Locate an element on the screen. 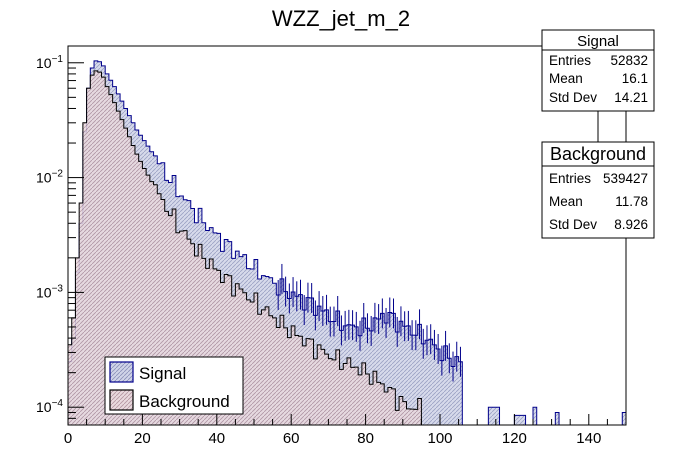 This screenshot has width=696, height=472. y-tick-label: 10⁻³ is located at coordinates (49, 291).